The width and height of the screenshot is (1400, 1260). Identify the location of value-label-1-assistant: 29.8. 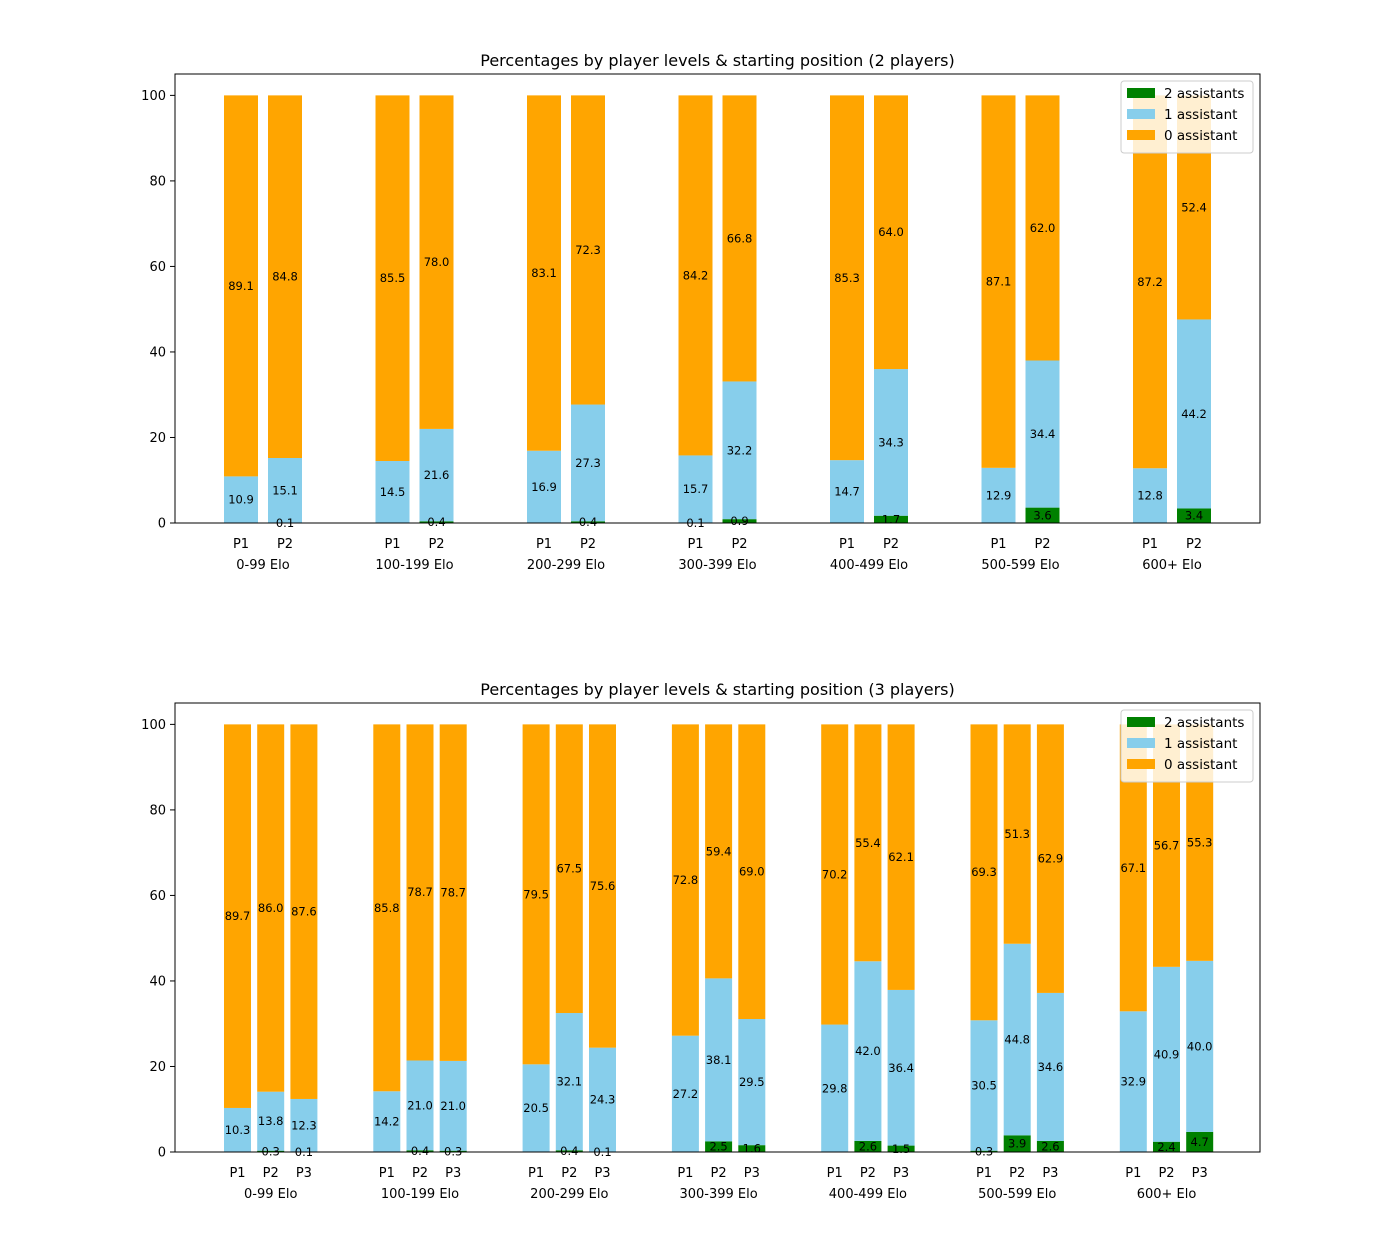
(835, 1088).